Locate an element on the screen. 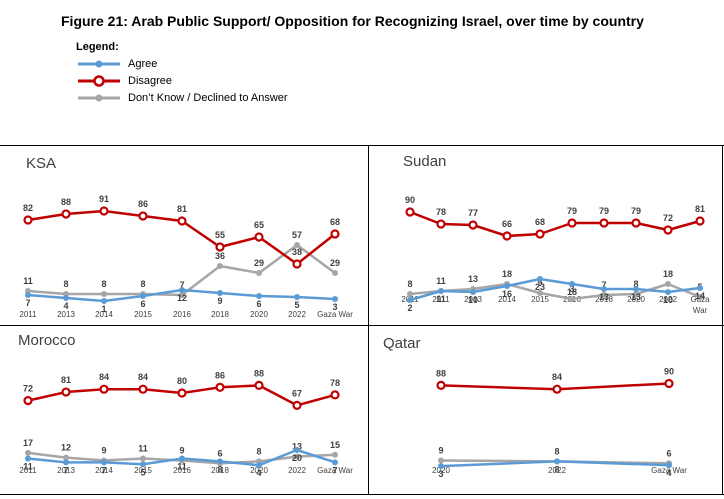  chart-qatar-tick-label: 2020 is located at coordinates (441, 470).